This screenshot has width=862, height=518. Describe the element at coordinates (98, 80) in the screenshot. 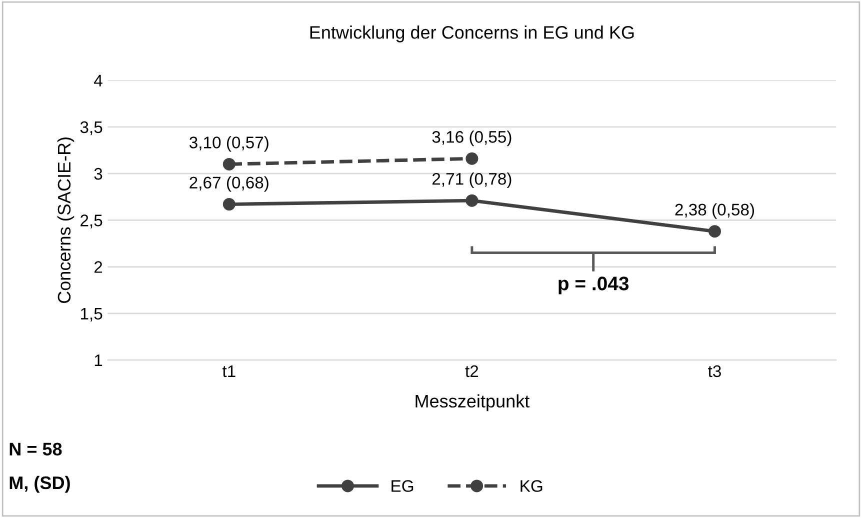

I see `y-tick-label: 4` at that location.